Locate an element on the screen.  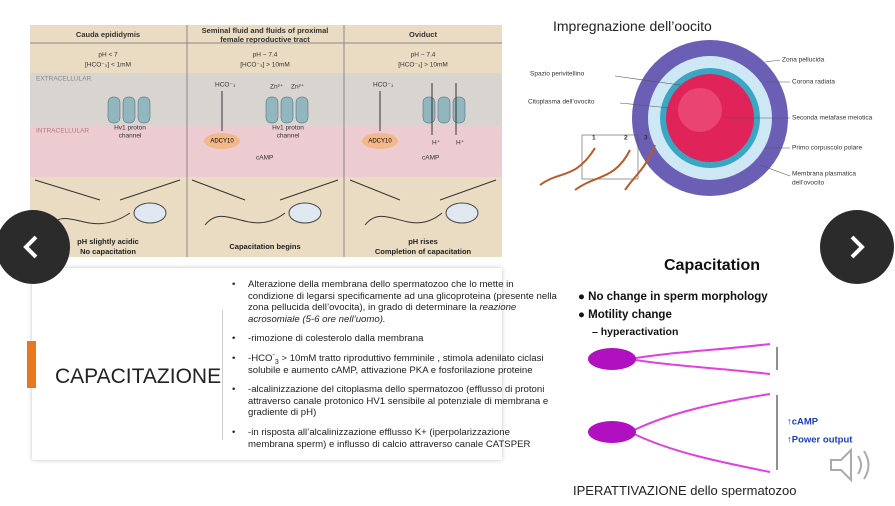
column-bottom: Capacitation begins is located at coordinates (264, 246).